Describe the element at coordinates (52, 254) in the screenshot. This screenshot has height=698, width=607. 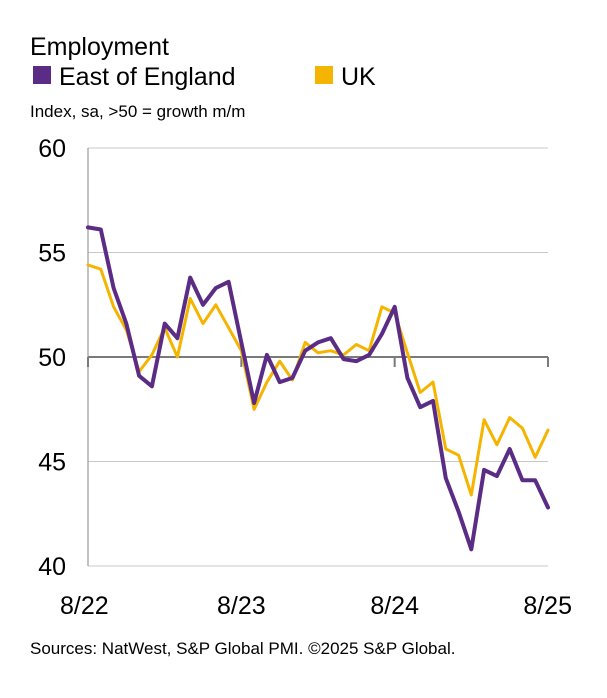
I see `y-tick-label-55: 55` at that location.